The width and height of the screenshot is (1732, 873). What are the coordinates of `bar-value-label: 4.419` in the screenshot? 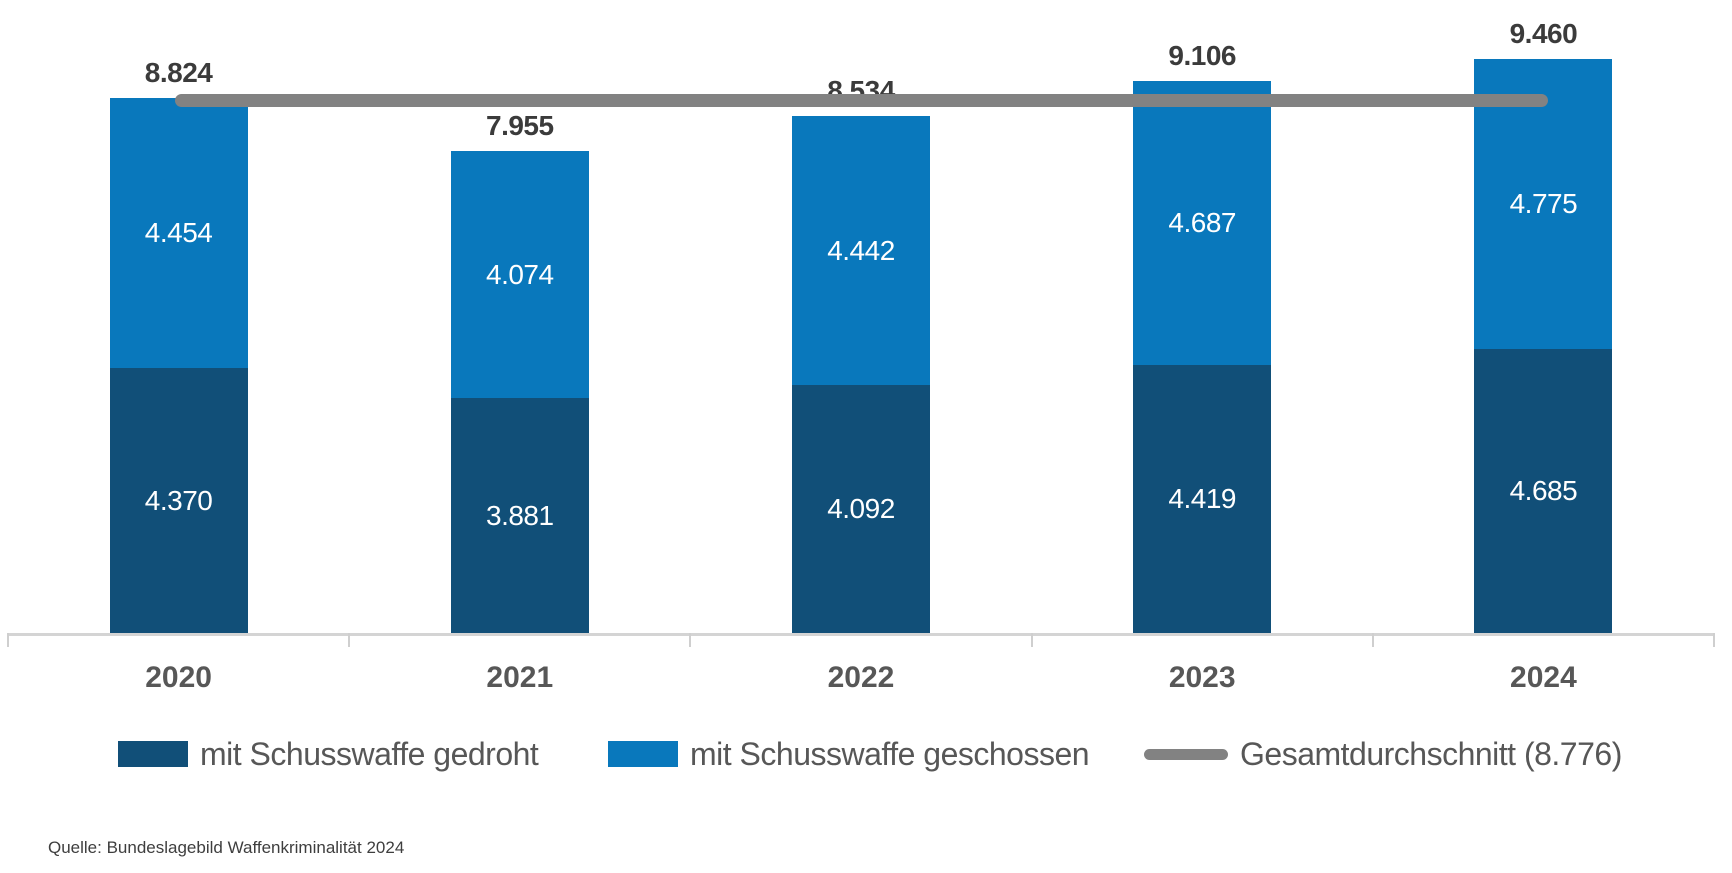 It's located at (1202, 498).